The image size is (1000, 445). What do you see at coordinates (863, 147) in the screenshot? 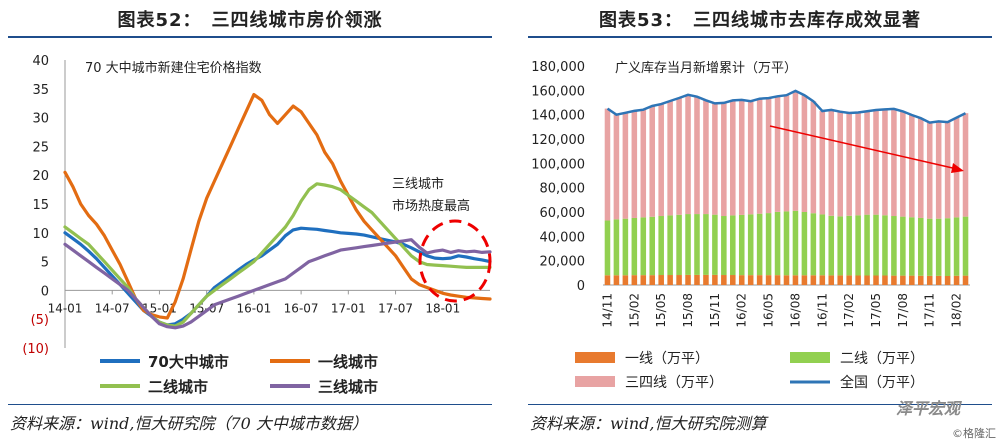
I see `trend-arrow-line` at bounding box center [863, 147].